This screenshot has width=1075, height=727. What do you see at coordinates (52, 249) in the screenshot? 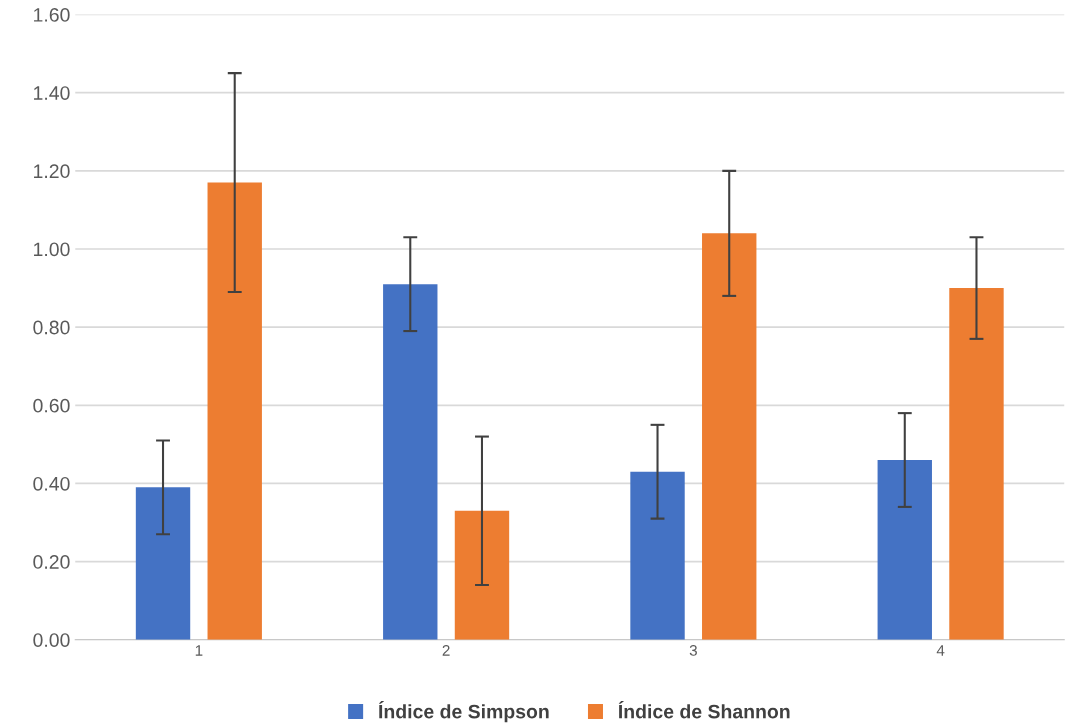
I see `y-tick-label: 1.00` at bounding box center [52, 249].